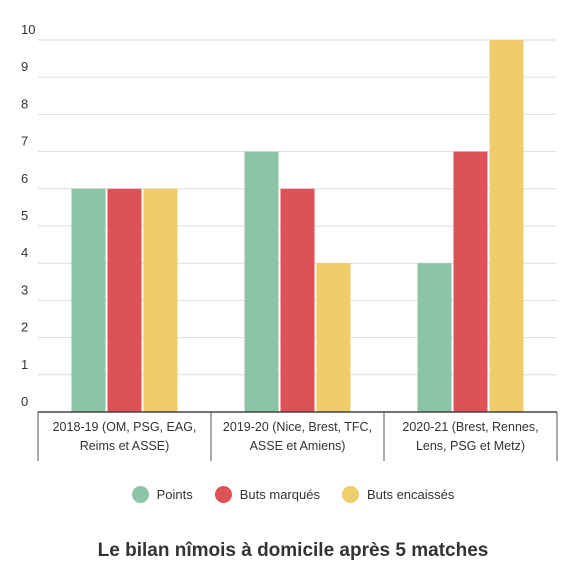  I want to click on y-tick-label: 3, so click(24, 289).